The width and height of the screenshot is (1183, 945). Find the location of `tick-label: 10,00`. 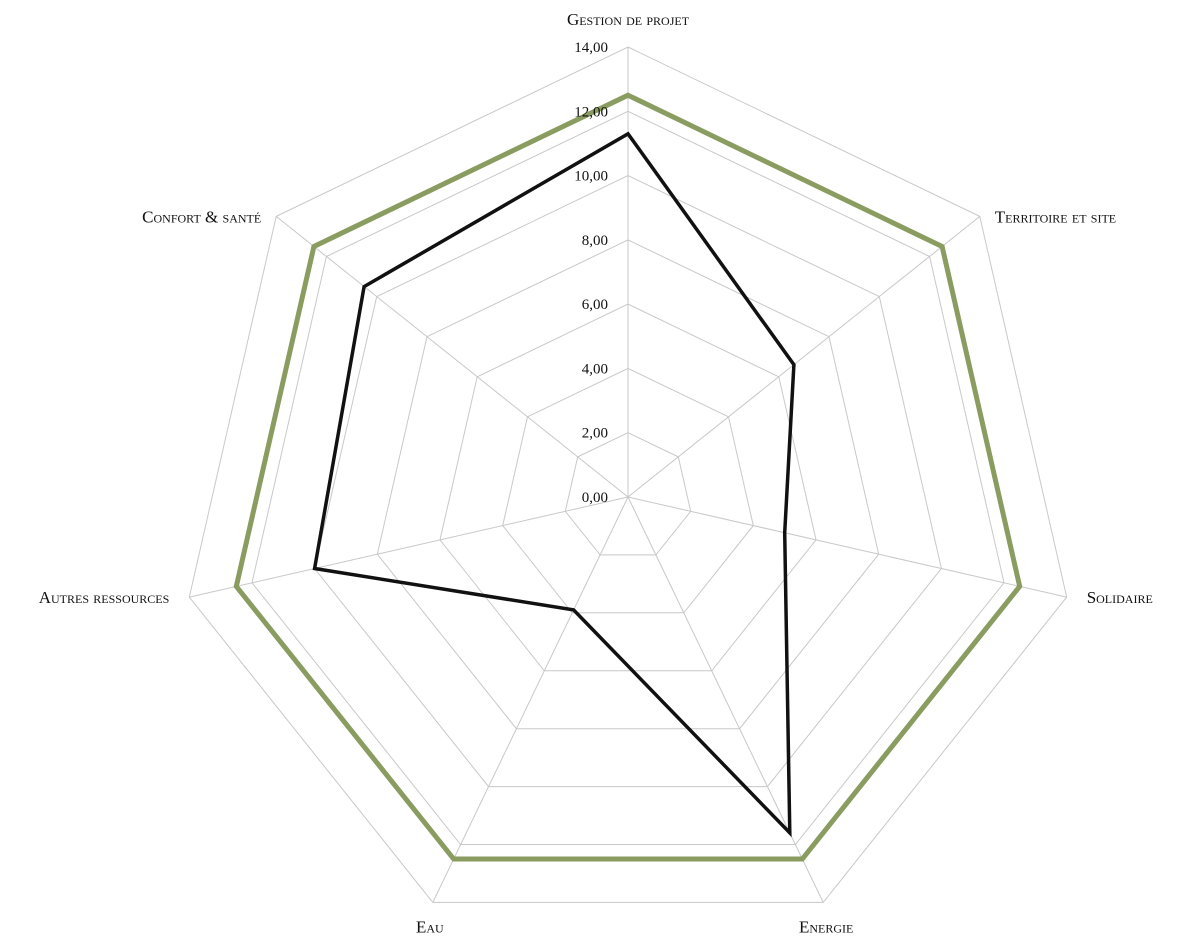

tick-label: 10,00 is located at coordinates (591, 177).